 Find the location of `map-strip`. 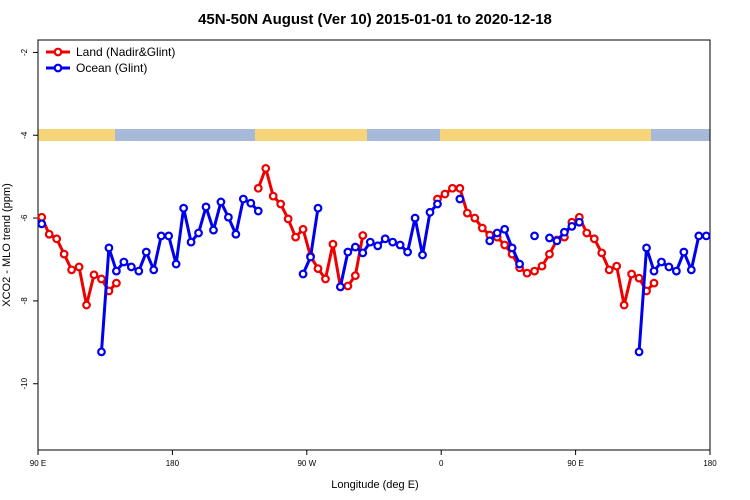

map-strip is located at coordinates (374, 135).